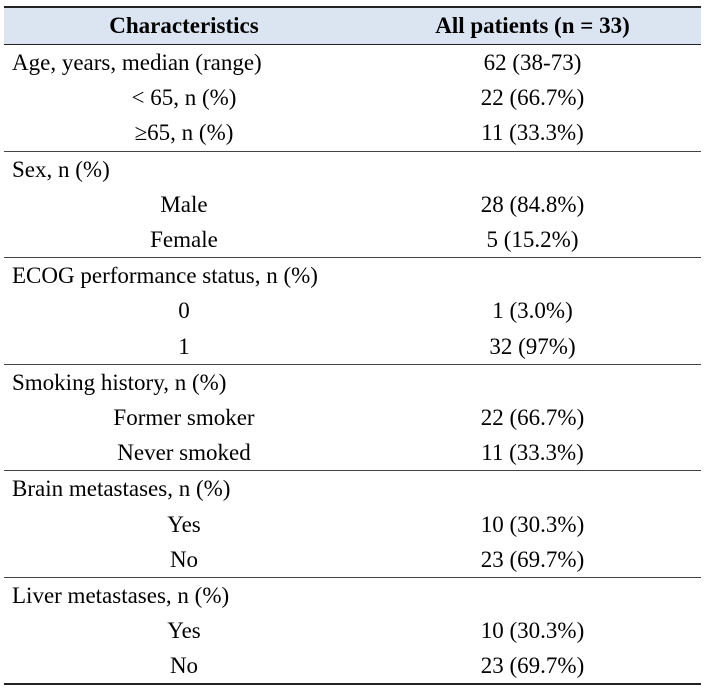 The width and height of the screenshot is (705, 697). What do you see at coordinates (184, 168) in the screenshot?
I see `group-title: Sex, n (%)` at bounding box center [184, 168].